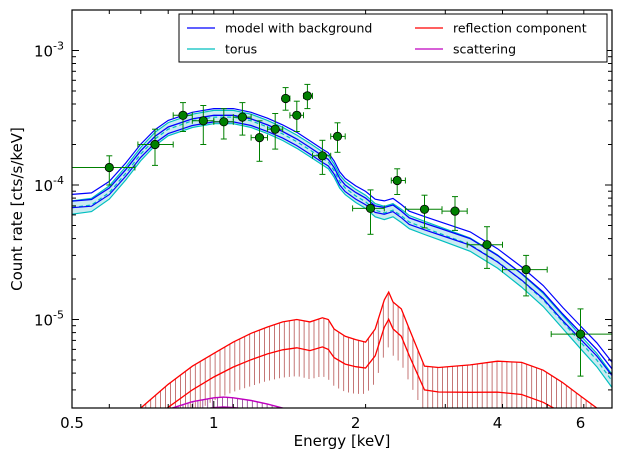  Describe the element at coordinates (498, 423) in the screenshot. I see `x-tick-label: 4` at that location.